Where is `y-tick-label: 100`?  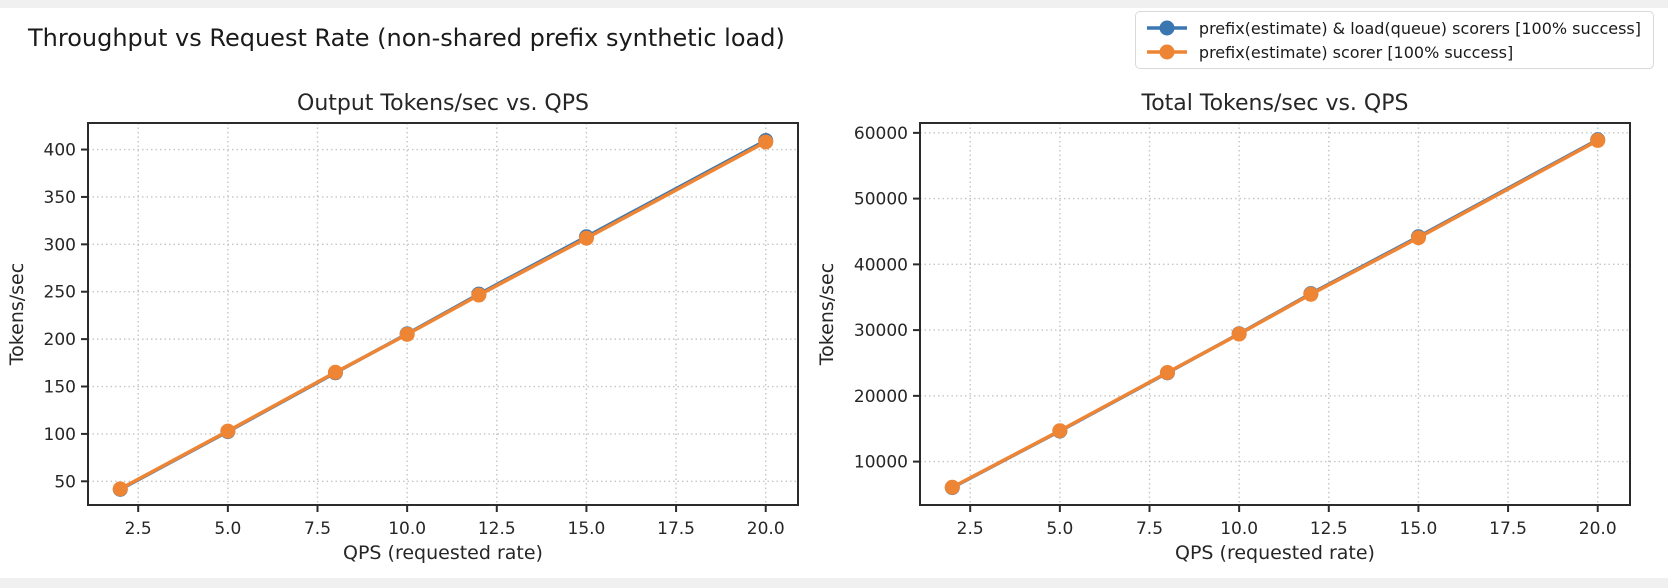
y-tick-label: 100 is located at coordinates (60, 435).